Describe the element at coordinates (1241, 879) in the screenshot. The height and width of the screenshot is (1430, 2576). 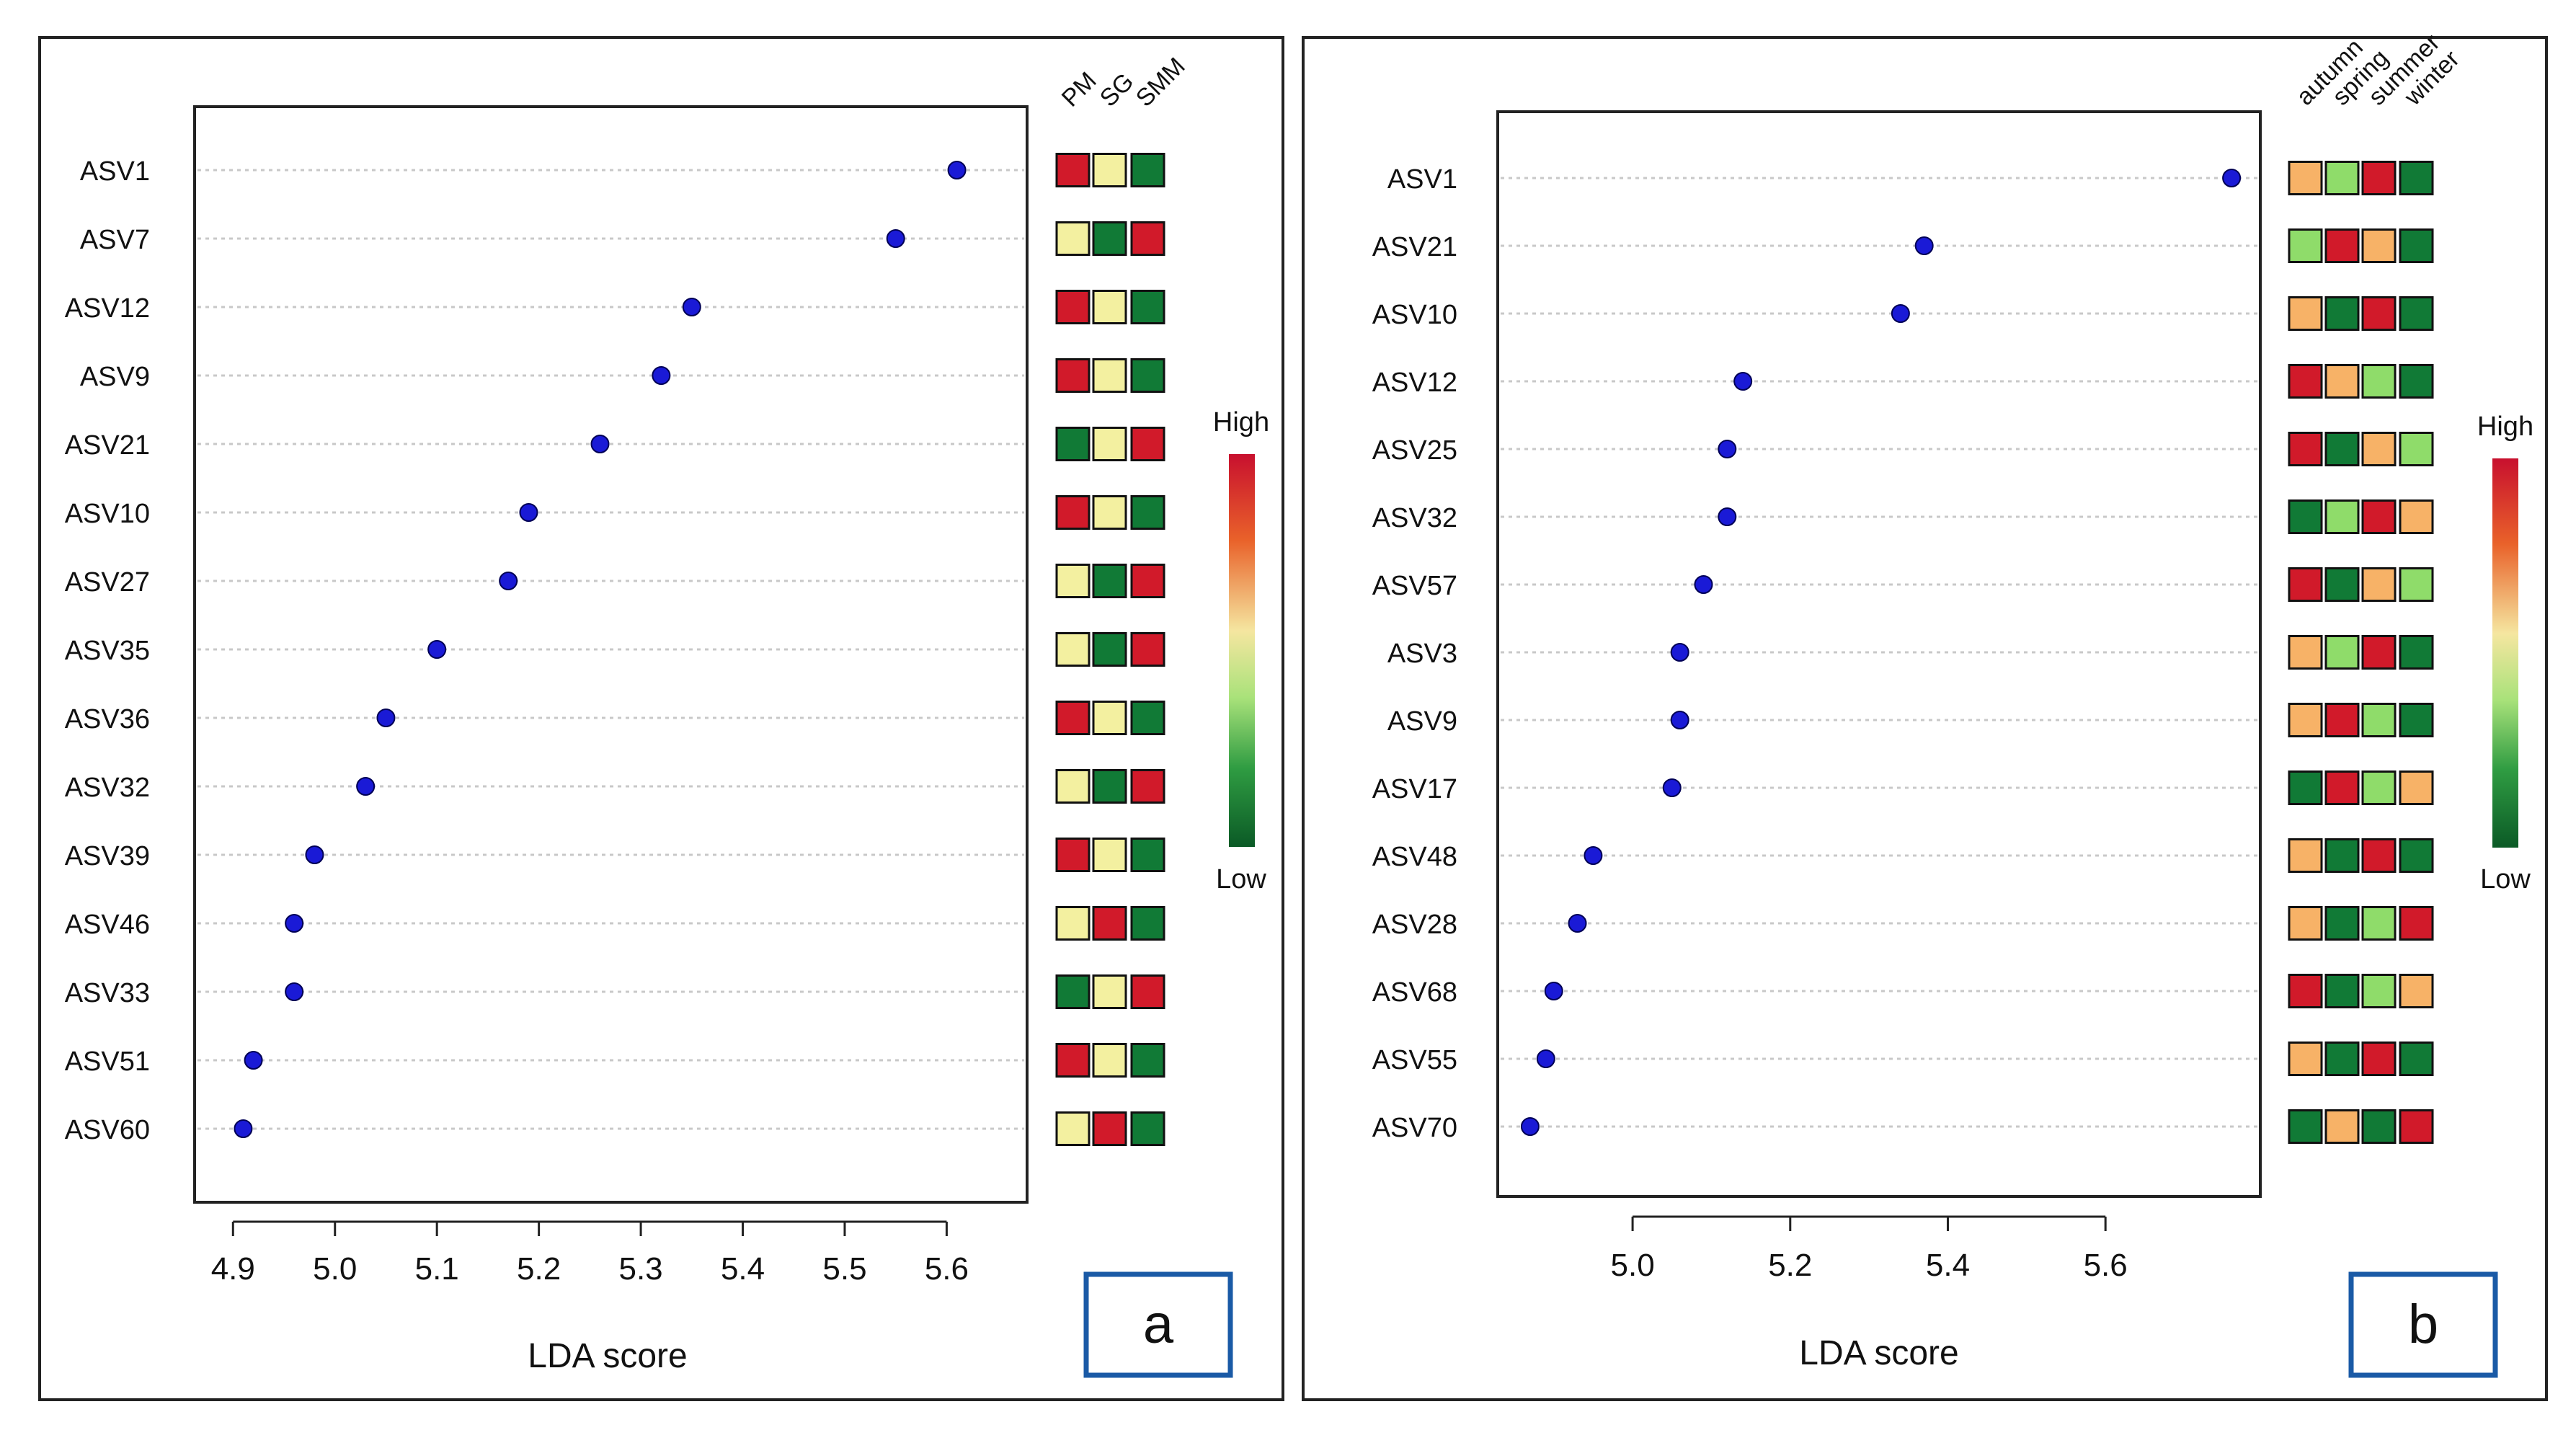
I see `panel-a-legend-low-label: Low` at that location.